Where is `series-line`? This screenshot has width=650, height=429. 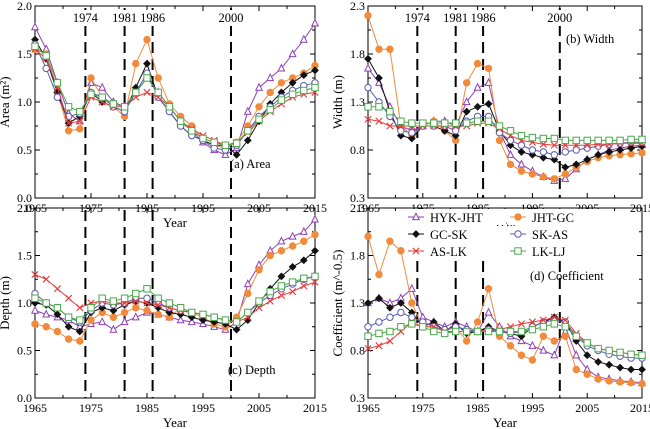
series-line is located at coordinates (175, 89).